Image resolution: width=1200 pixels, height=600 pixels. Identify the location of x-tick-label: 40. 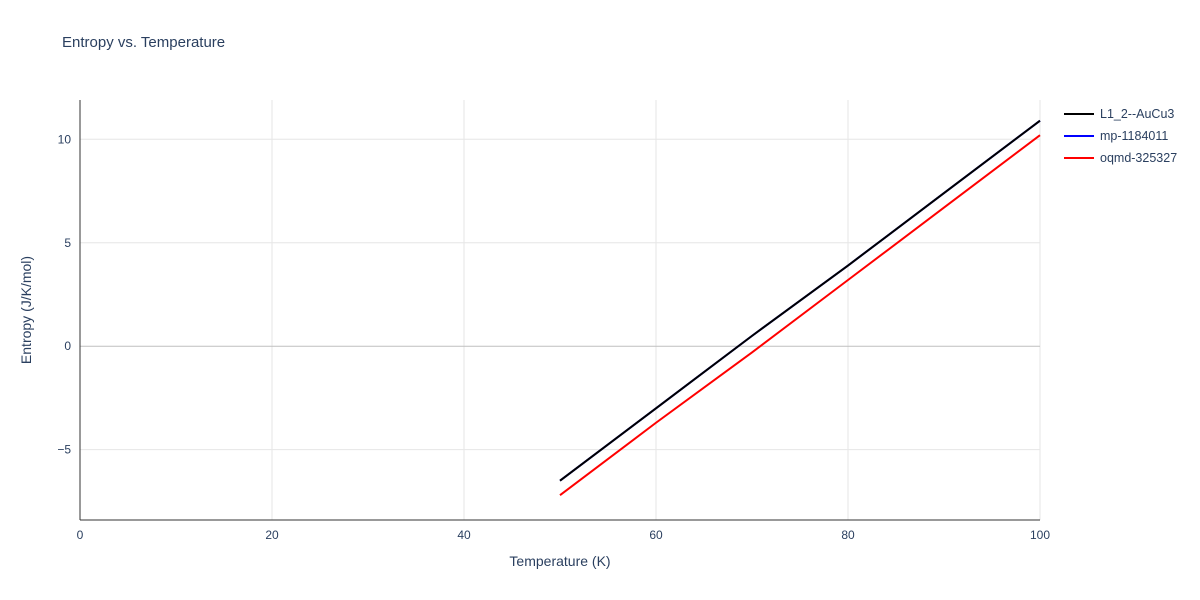
(464, 535).